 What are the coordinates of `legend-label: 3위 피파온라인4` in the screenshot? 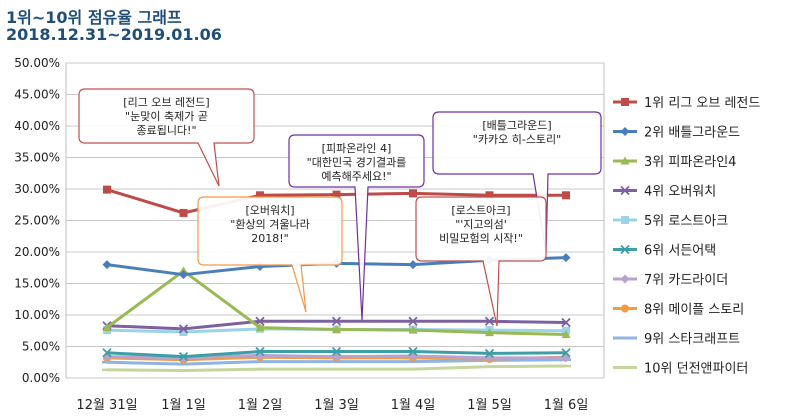 It's located at (690, 162).